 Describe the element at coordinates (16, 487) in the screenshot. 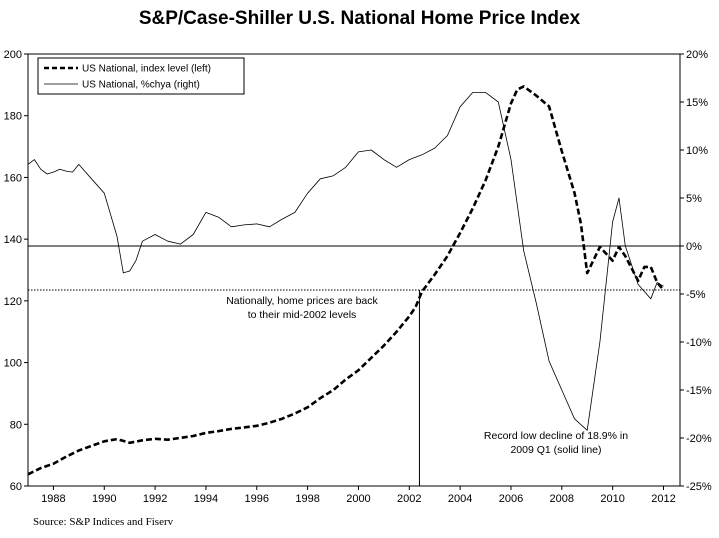

I see `left-tick-label-0: 60` at that location.